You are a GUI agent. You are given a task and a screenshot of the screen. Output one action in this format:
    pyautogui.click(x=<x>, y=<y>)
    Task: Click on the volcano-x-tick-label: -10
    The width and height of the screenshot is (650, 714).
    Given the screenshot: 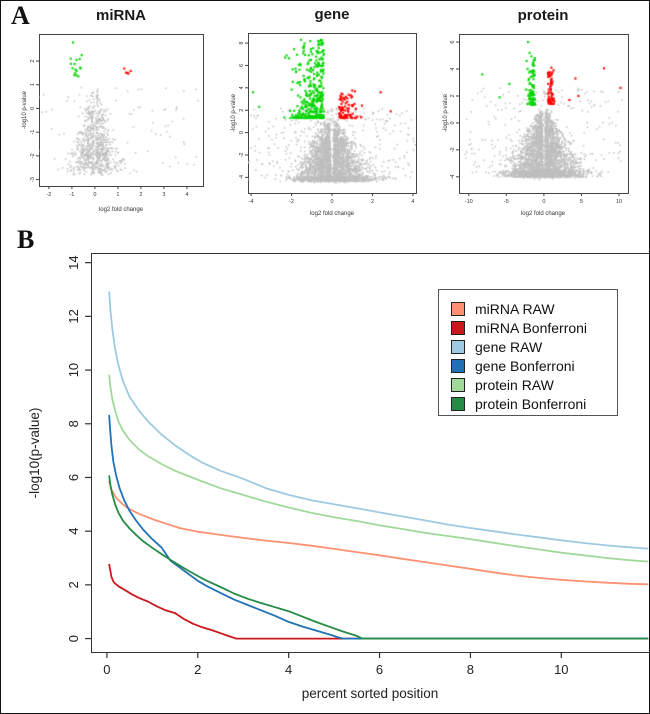 What is the action you would take?
    pyautogui.click(x=469, y=202)
    